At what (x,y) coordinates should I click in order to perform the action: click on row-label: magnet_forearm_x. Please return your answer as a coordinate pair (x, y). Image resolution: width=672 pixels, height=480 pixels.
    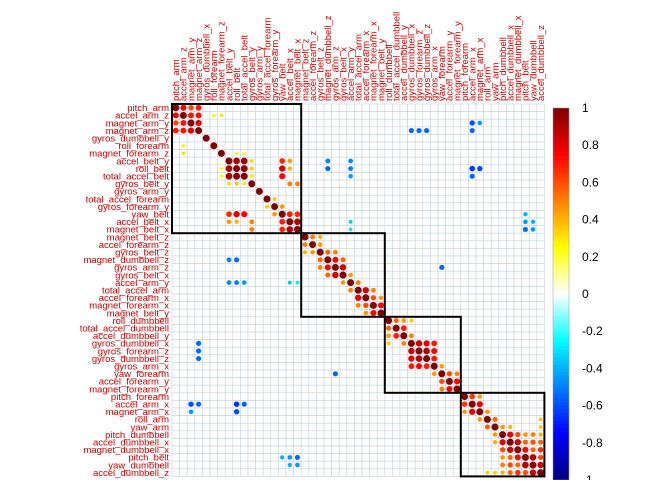
    Looking at the image, I should click on (129, 306).